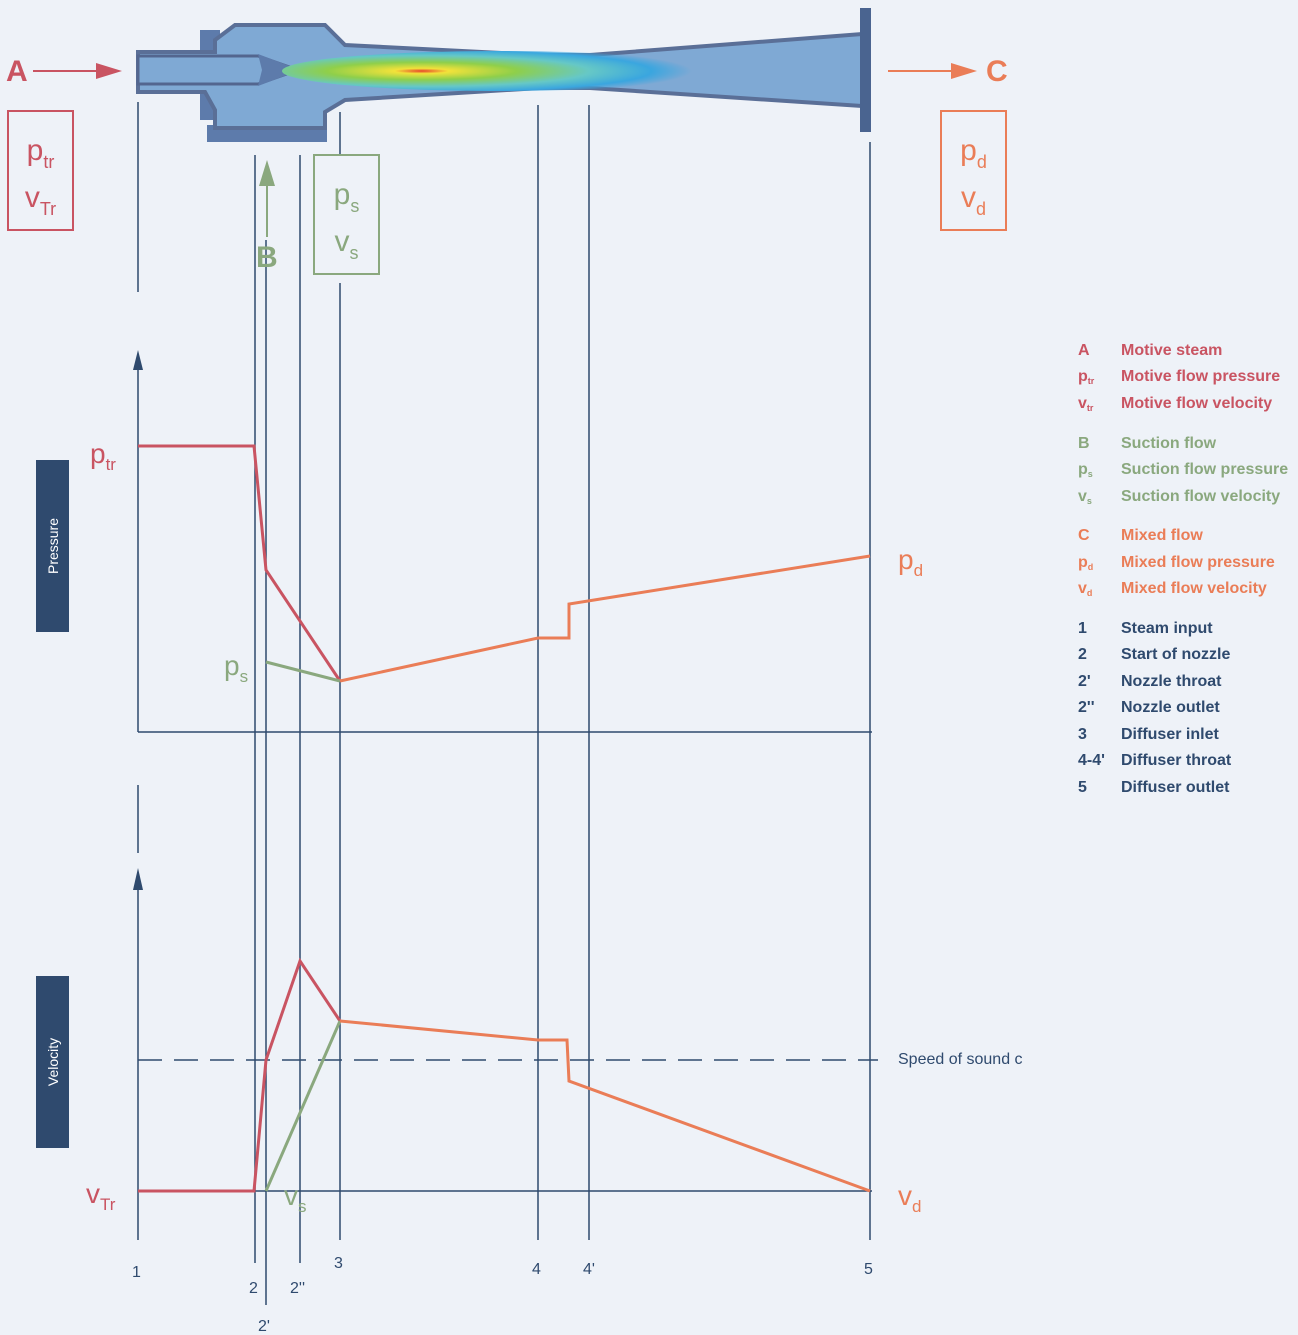  What do you see at coordinates (980, 209) in the screenshot?
I see `mixed-box-v-sub: d` at bounding box center [980, 209].